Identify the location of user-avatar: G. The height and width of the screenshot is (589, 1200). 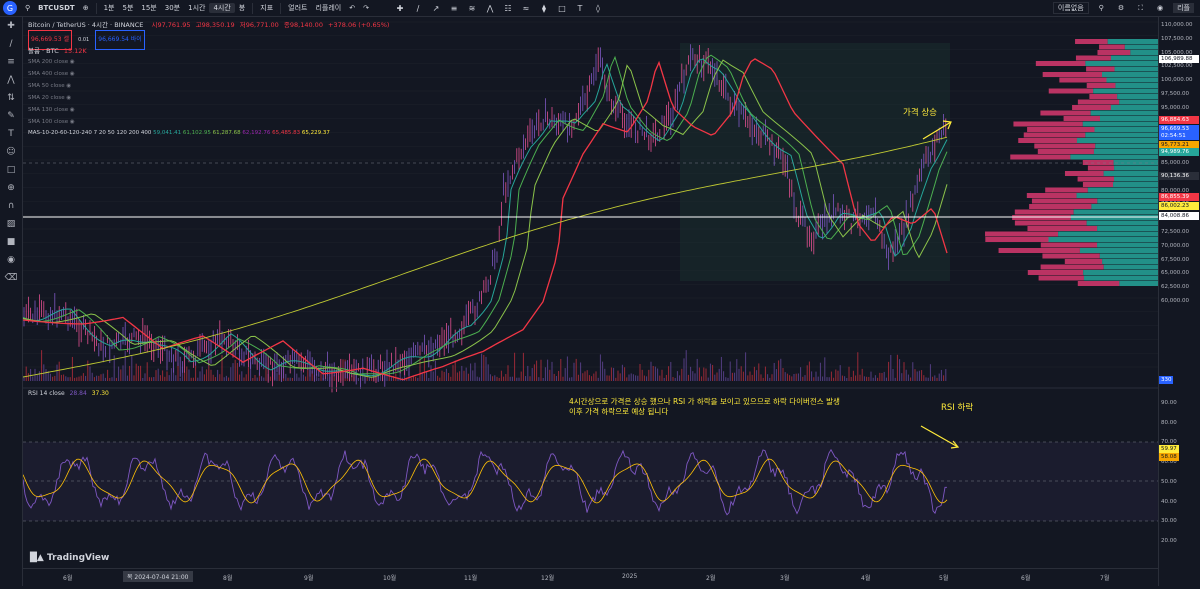
(10, 8).